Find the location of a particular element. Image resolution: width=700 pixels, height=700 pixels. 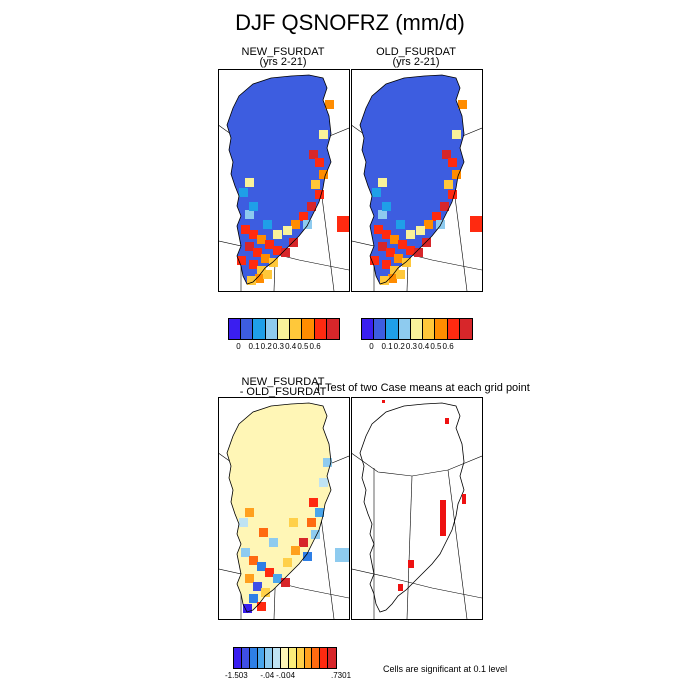

map-panel-ttest is located at coordinates (417, 508).